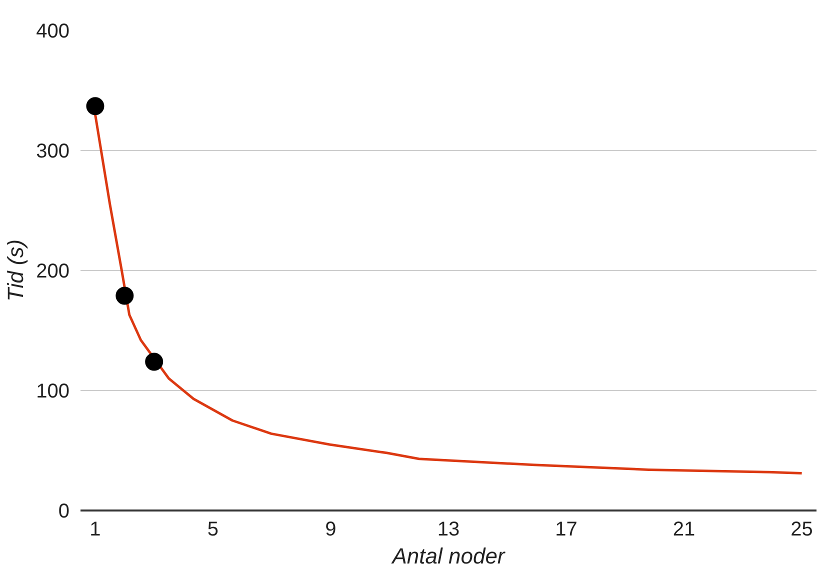  Describe the element at coordinates (15, 270) in the screenshot. I see `y-axis-title: Tid (s)` at that location.